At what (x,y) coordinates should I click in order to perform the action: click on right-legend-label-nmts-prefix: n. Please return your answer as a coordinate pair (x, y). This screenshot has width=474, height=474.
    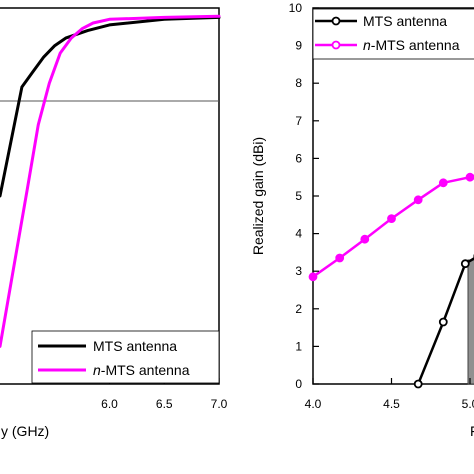
    Looking at the image, I should click on (367, 45).